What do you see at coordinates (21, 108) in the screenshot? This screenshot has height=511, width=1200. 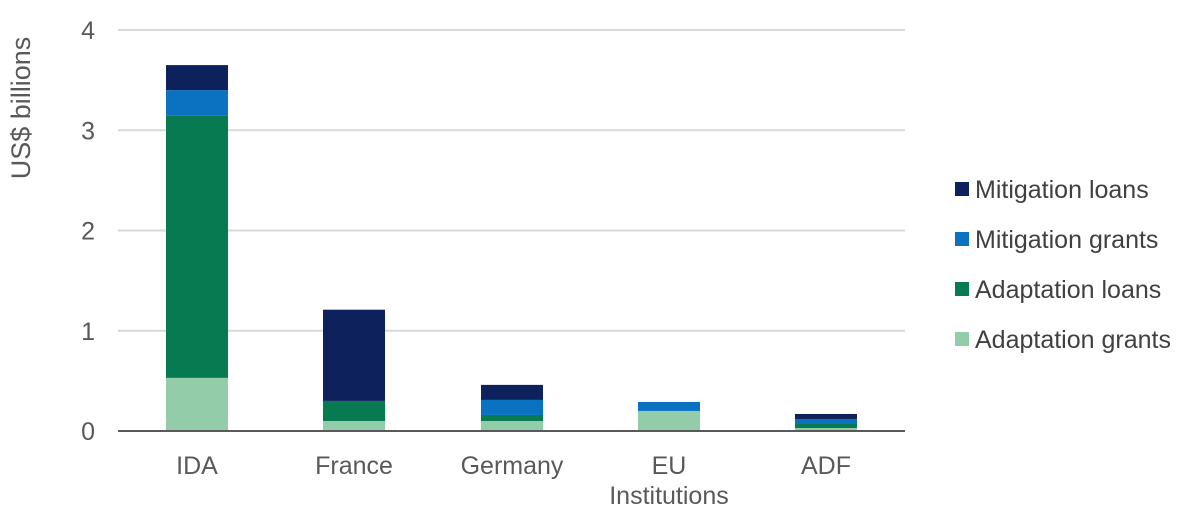 I see `y-axis-label: US$ billions` at bounding box center [21, 108].